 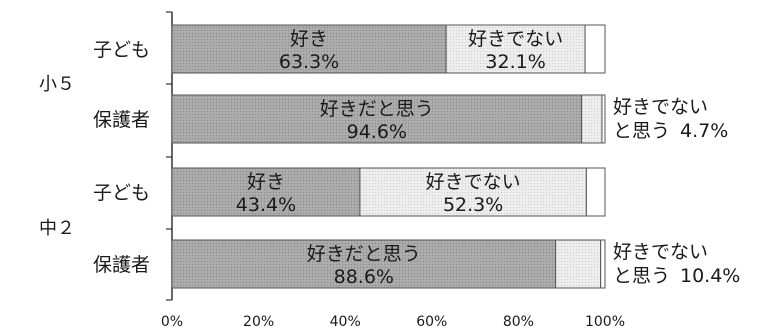 I want to click on x-tick-label: 80%, so click(x=518, y=322).